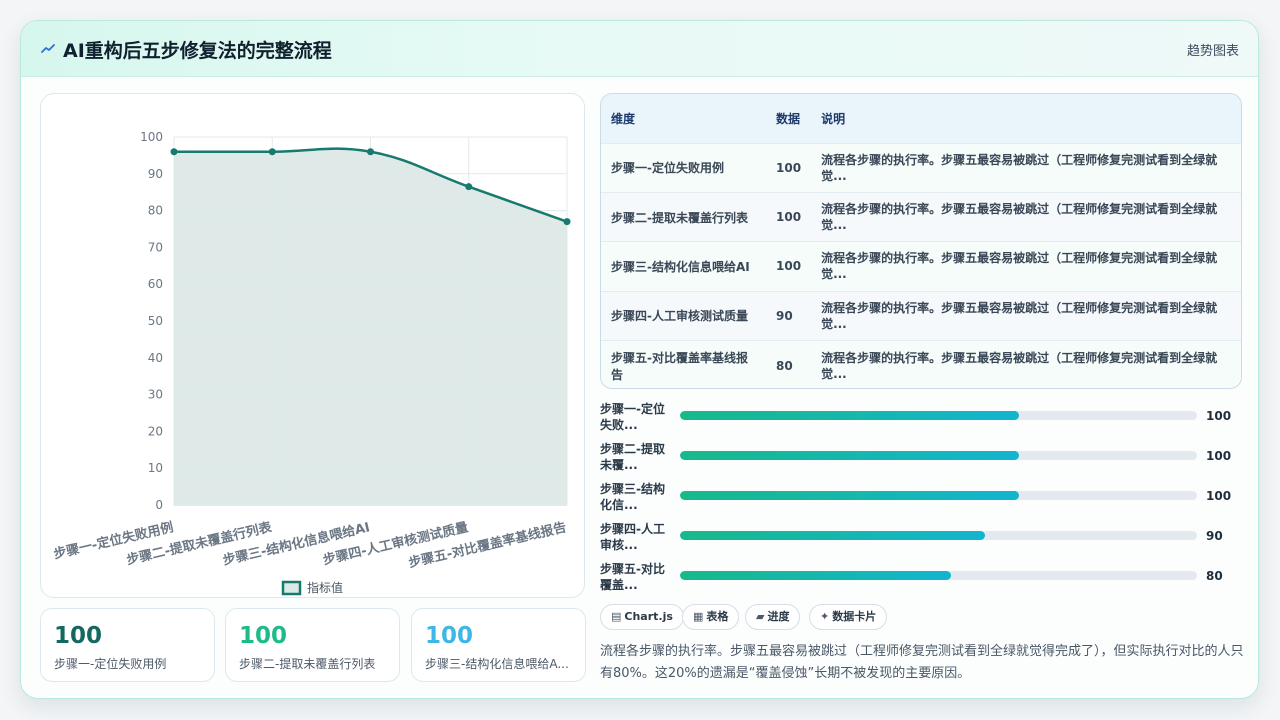 The image size is (1280, 720). I want to click on trend-chart-link: 趋势图表, so click(1213, 49).